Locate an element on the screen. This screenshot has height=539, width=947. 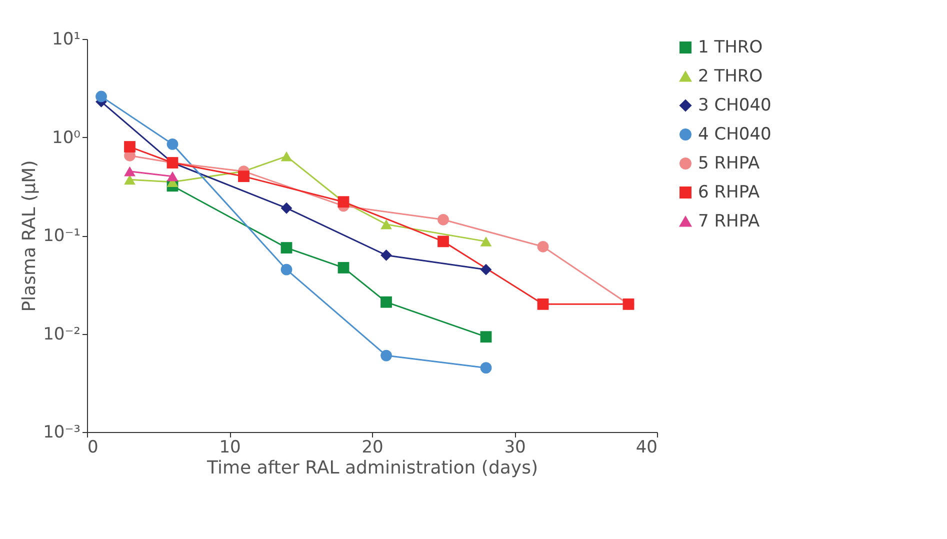
legend-label: 6 RHPA is located at coordinates (729, 192).